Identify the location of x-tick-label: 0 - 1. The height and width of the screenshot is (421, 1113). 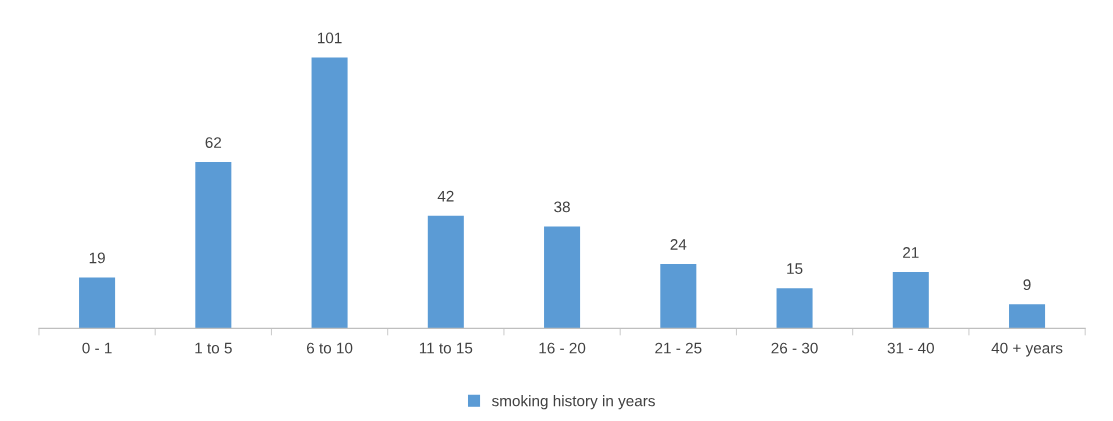
(97, 348).